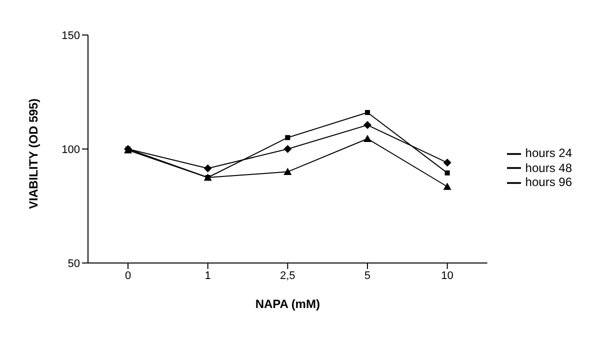  I want to click on y-axis-title: VIABILITY (OD 595), so click(33, 153).